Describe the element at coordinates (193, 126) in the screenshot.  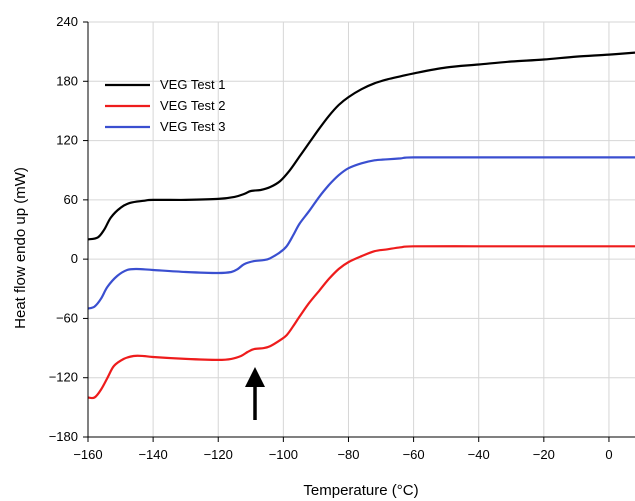
I see `legend-label-3: VEG Test 3` at that location.